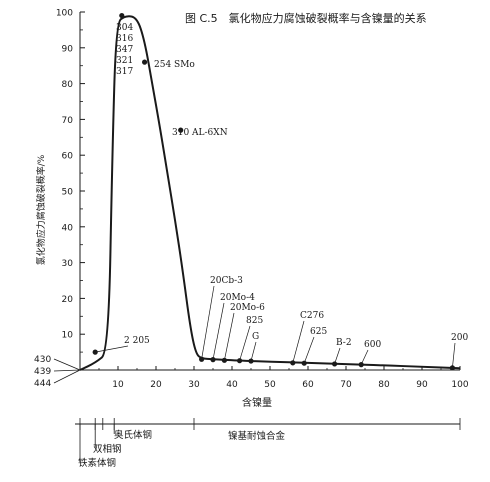  Describe the element at coordinates (68, 49) in the screenshot. I see `y-tick-label: 90` at that location.